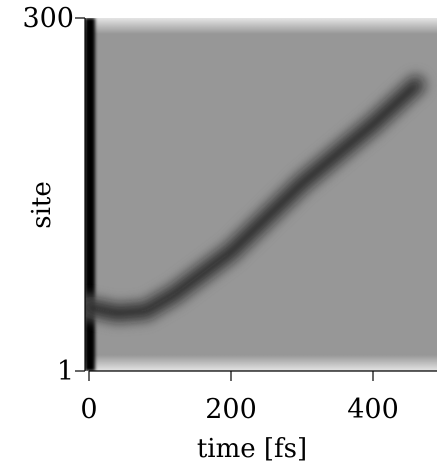  I want to click on y-axis: 1 300 site, so click(54, 195).